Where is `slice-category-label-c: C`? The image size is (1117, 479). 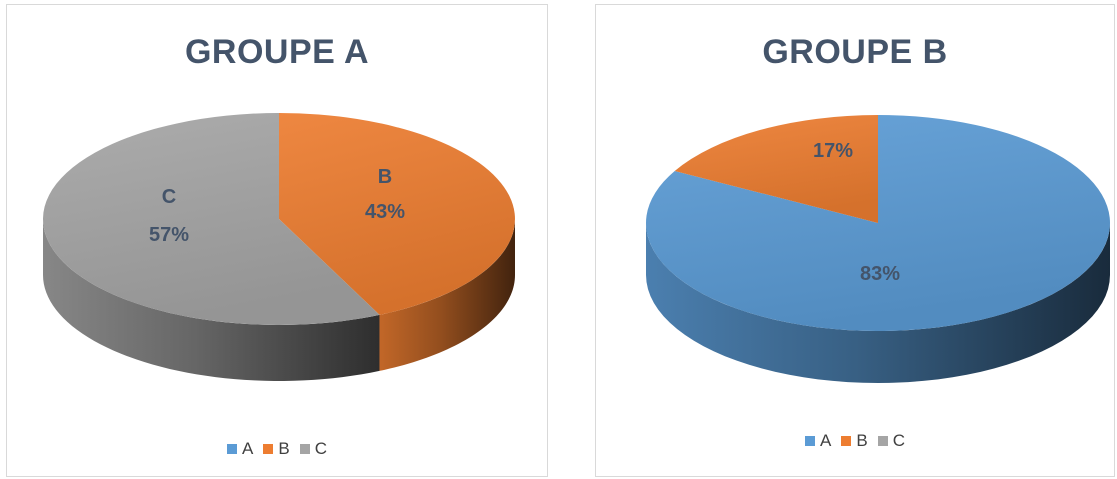
slice-category-label-c: C is located at coordinates (169, 197).